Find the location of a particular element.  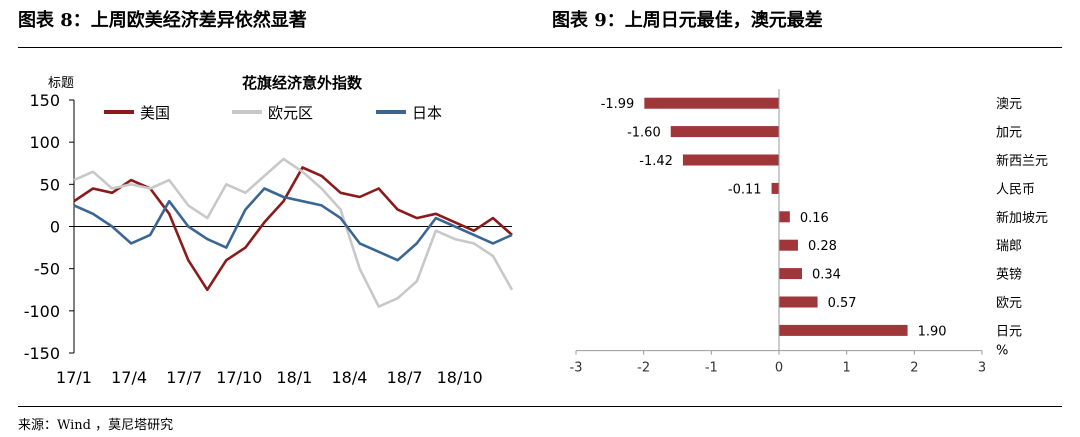

category-label: 瑞郎 is located at coordinates (1009, 246).